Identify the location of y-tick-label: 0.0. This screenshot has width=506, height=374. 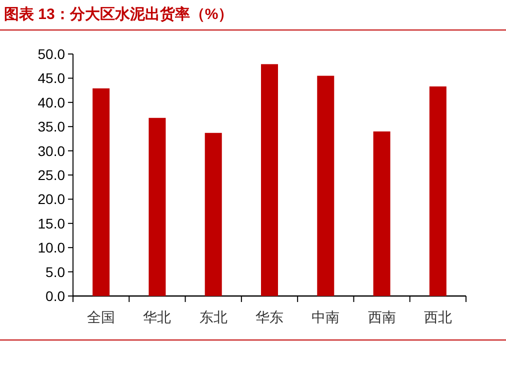
(56, 296).